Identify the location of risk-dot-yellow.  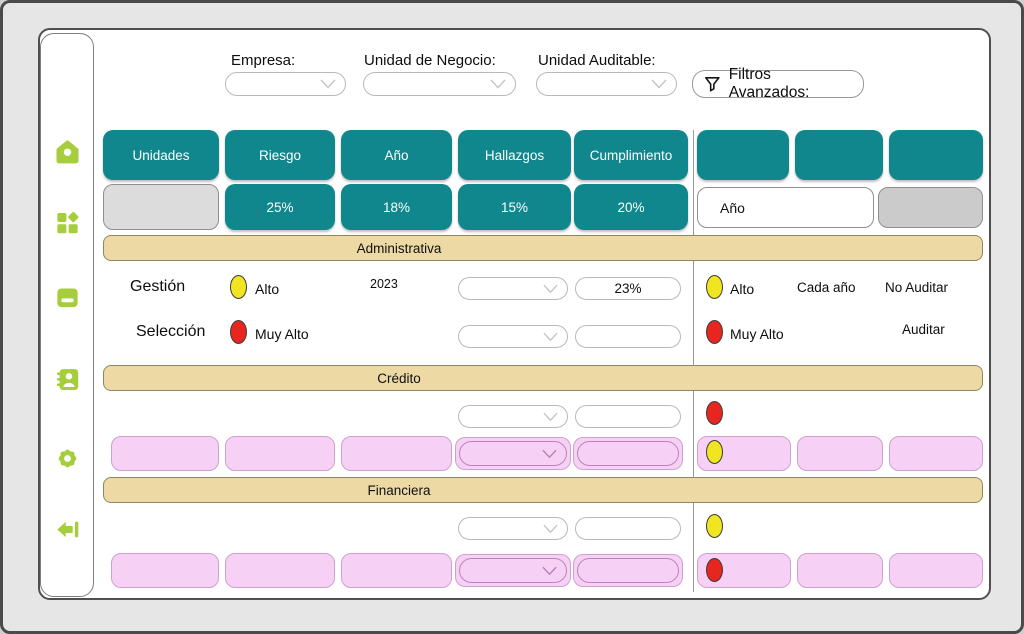
(238, 287).